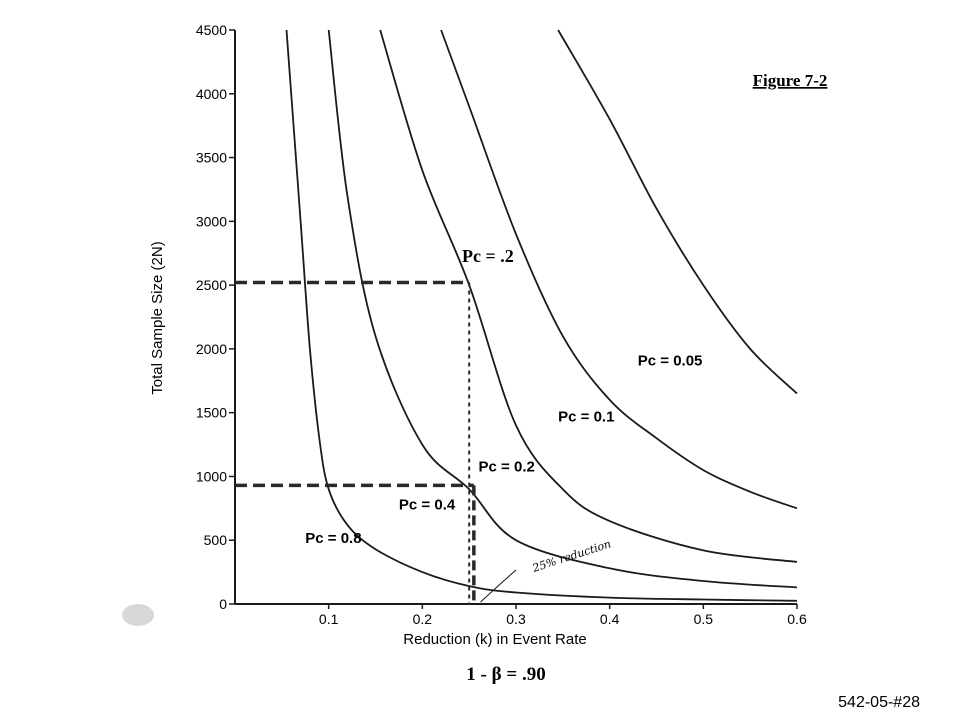 The width and height of the screenshot is (960, 720). I want to click on y-tick-label: 2500, so click(211, 285).